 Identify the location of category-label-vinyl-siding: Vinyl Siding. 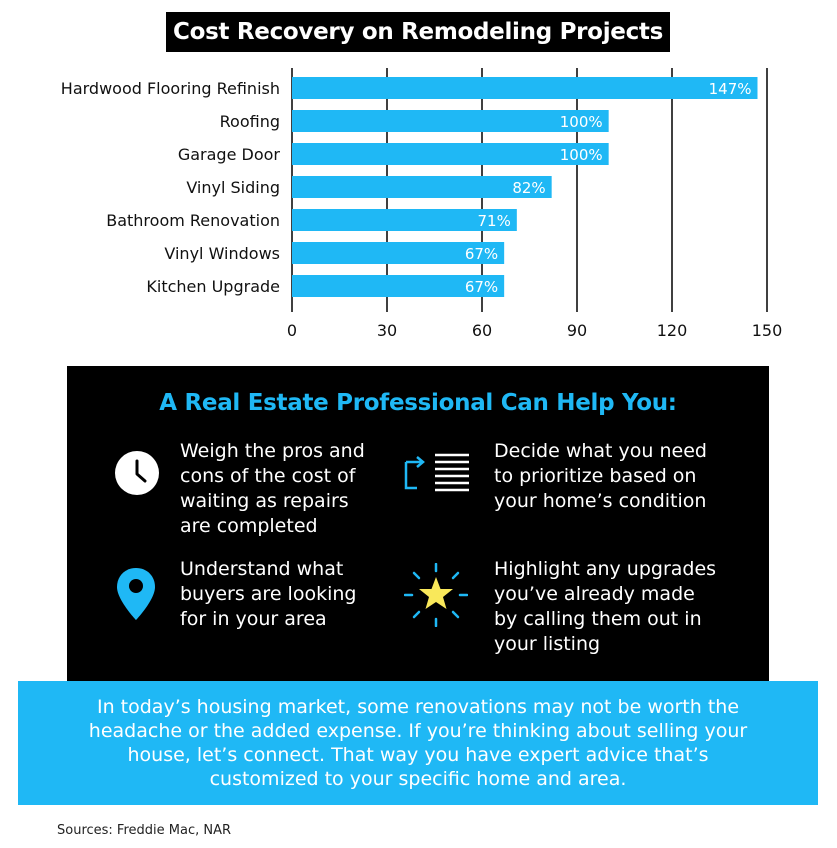
(233, 187).